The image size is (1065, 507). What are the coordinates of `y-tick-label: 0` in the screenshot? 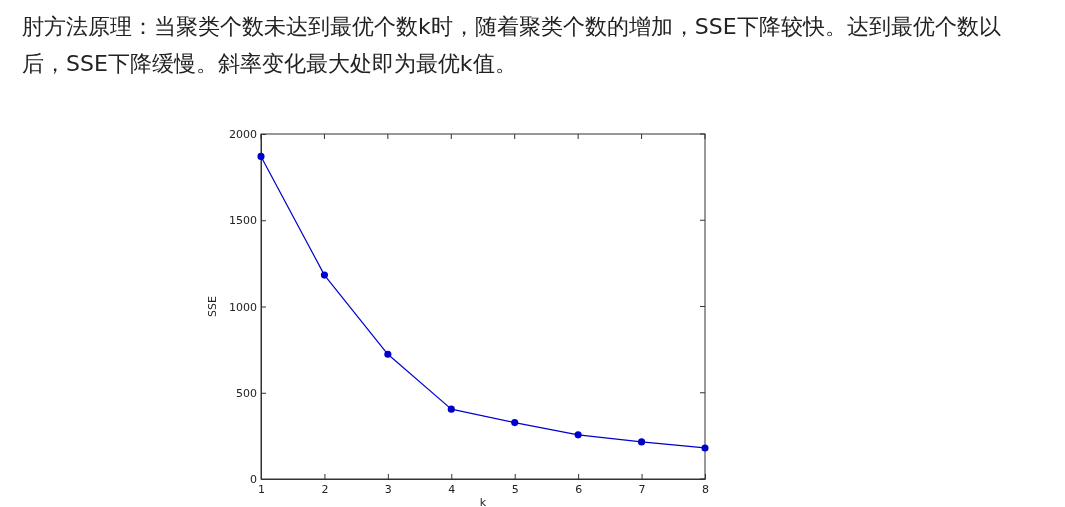 It's located at (253, 480).